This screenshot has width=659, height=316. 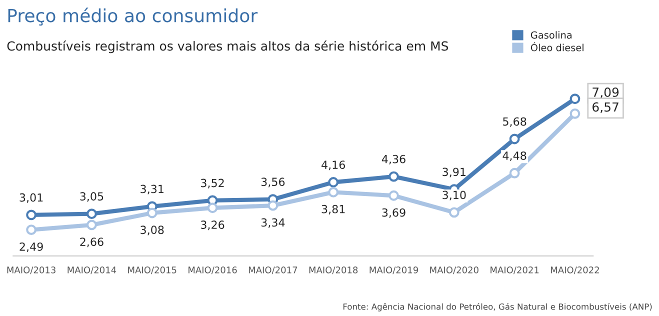 I want to click on data-label: 7,09, so click(x=605, y=92).